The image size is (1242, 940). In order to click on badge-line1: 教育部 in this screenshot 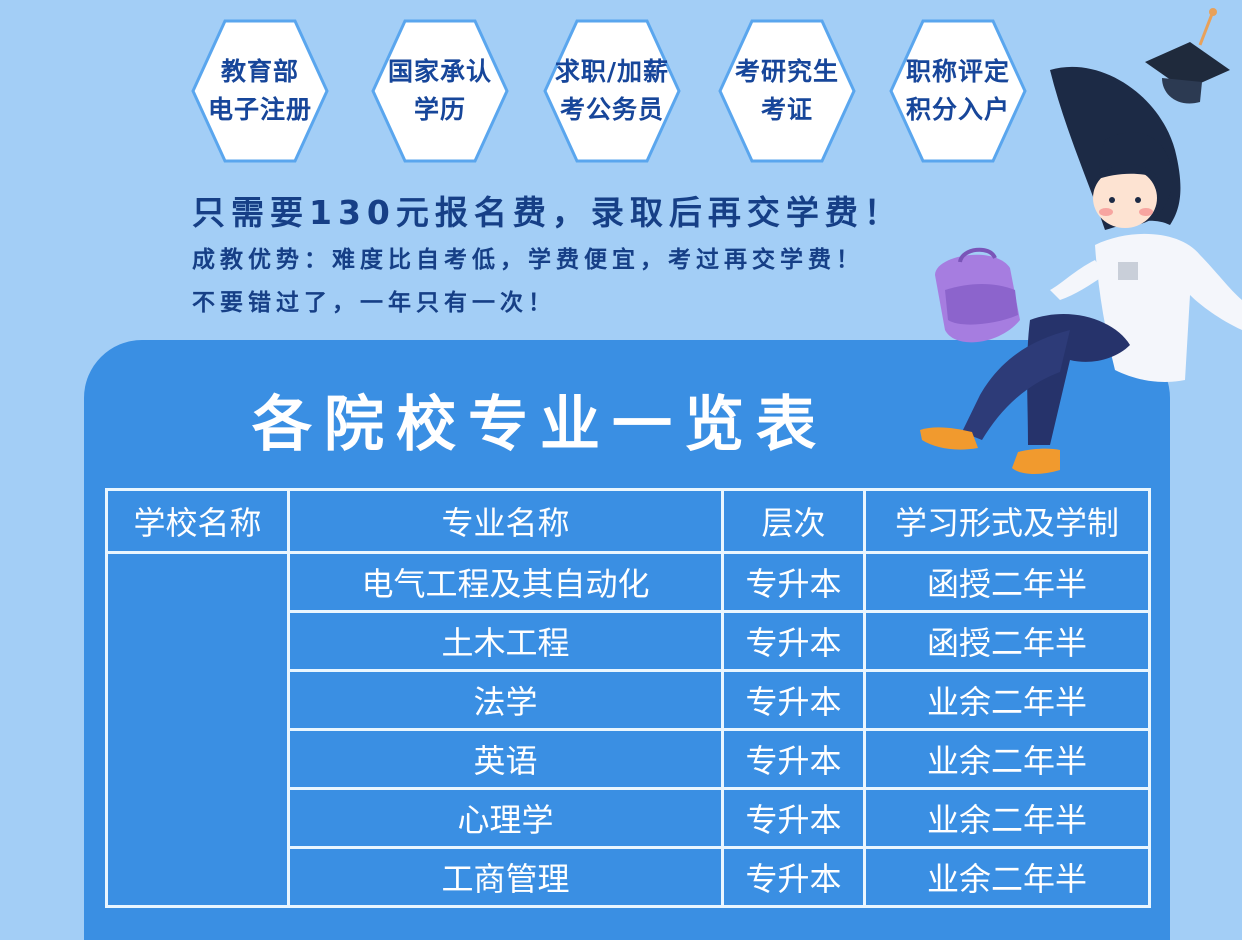, I will do `click(259, 71)`.